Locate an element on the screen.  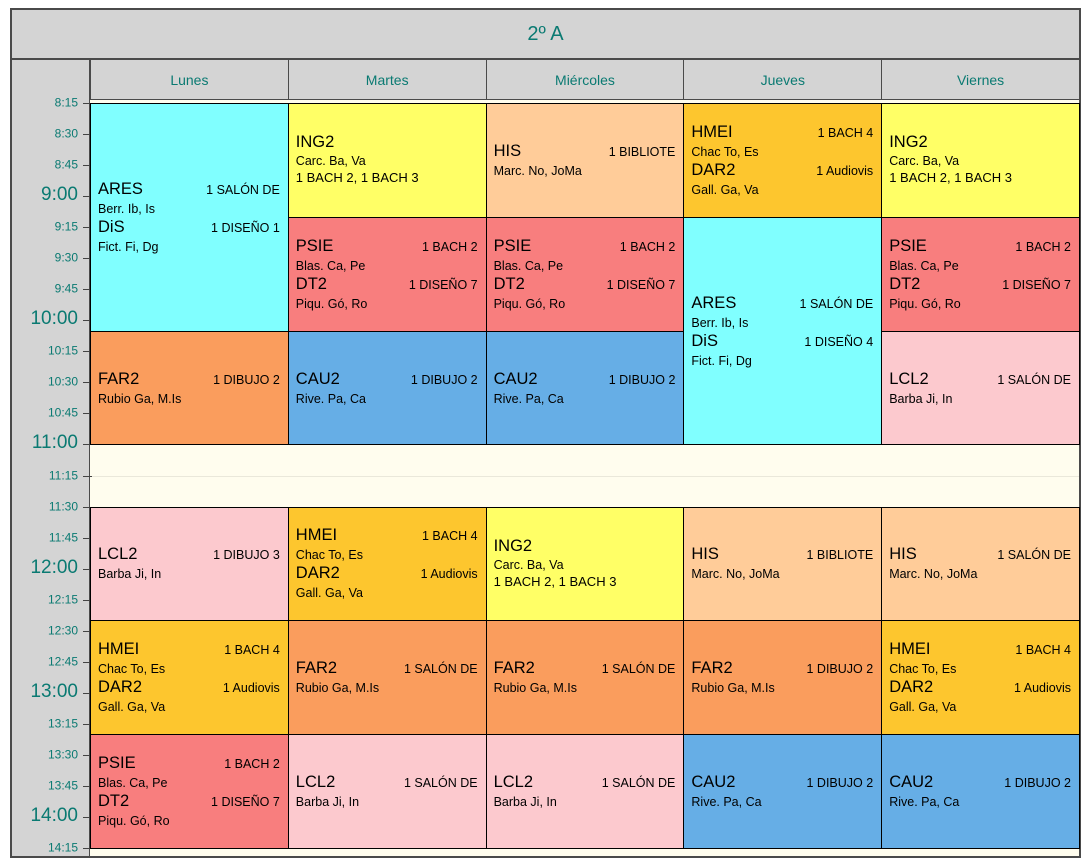
subject-line: CAU2 1 DIBUJO 2 is located at coordinates (387, 380).